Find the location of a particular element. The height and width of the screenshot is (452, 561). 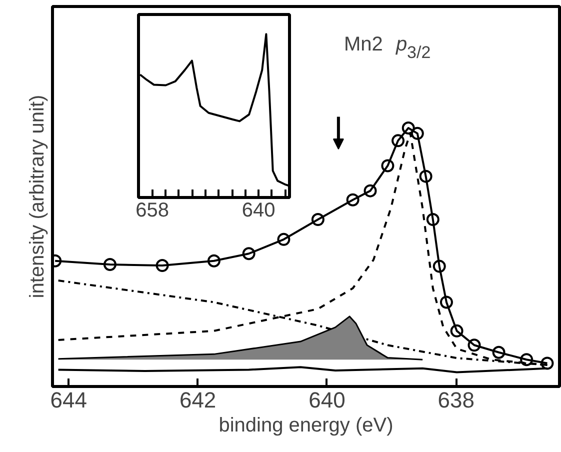

y-axis-title: intensity (arbitrary unit) is located at coordinates (37, 196).